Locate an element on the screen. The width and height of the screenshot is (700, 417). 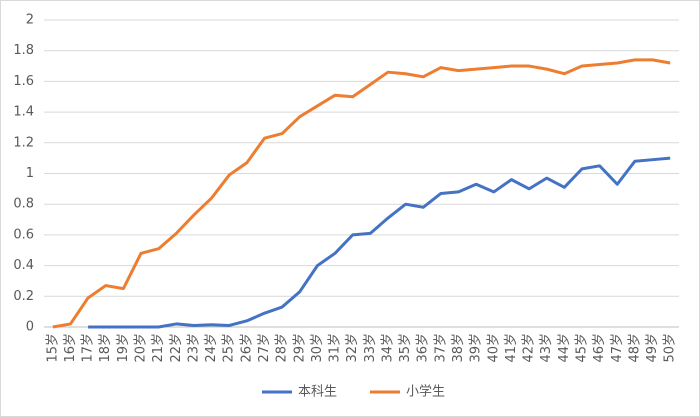
x-tick-label: 36岁 is located at coordinates (423, 348).